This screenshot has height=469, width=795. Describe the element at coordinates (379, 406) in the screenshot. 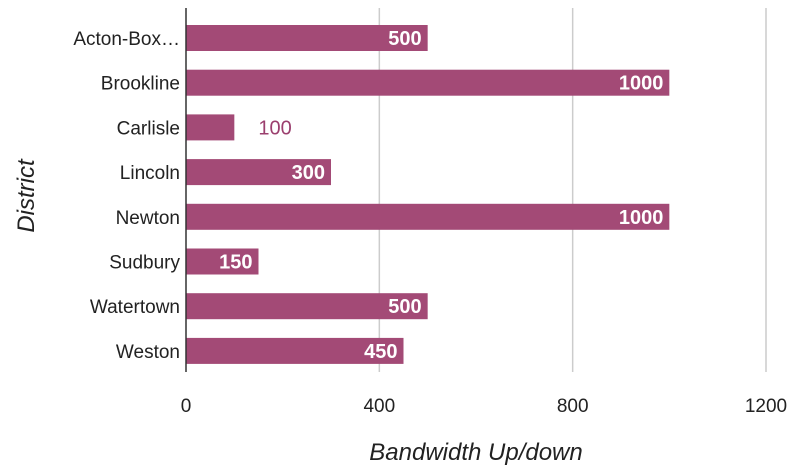

I see `x-tick-label: 400` at that location.